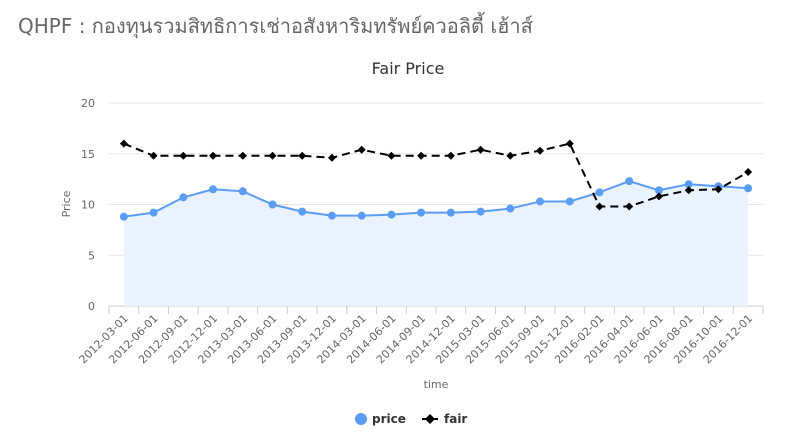 The height and width of the screenshot is (435, 790). I want to click on price-line, so click(436, 199).